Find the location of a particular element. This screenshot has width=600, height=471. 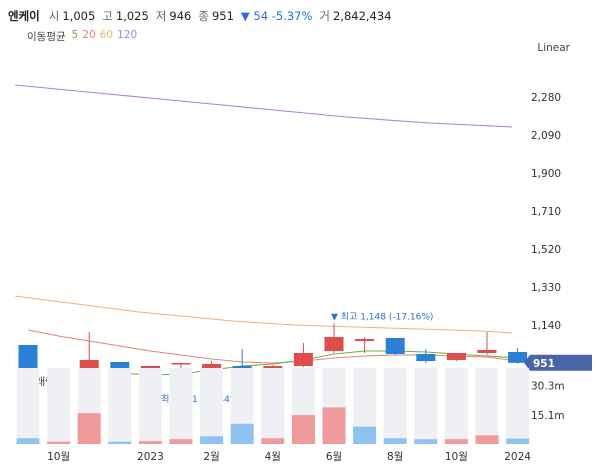

x-tick-label: 2월 is located at coordinates (211, 457).